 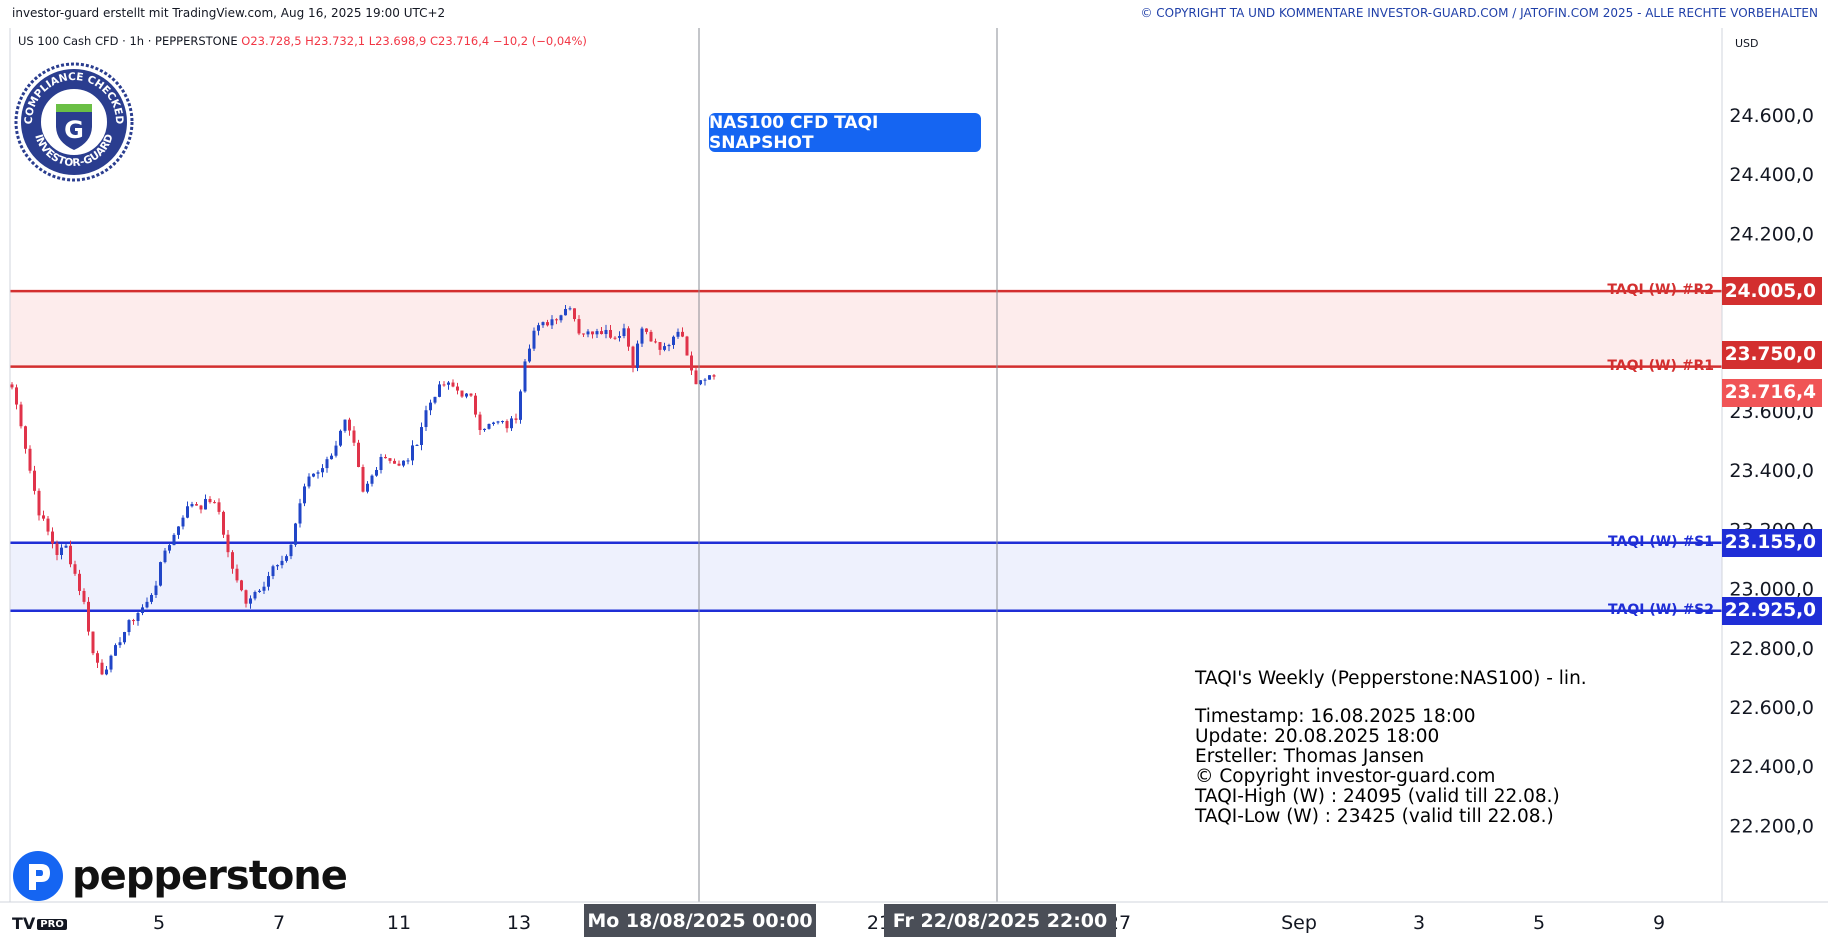 I want to click on tradingview-logo: TV PRO, so click(x=39, y=923).